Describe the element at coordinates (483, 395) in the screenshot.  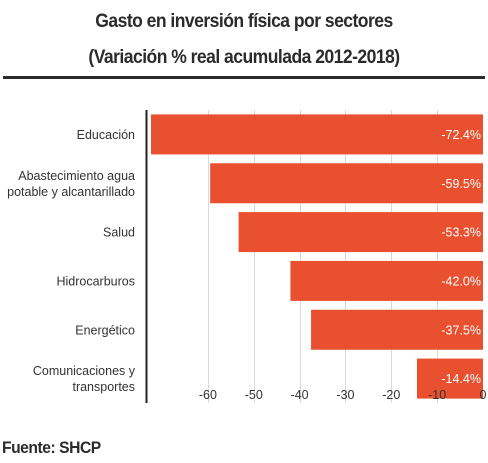
I see `x-tick-label-6: 0` at that location.